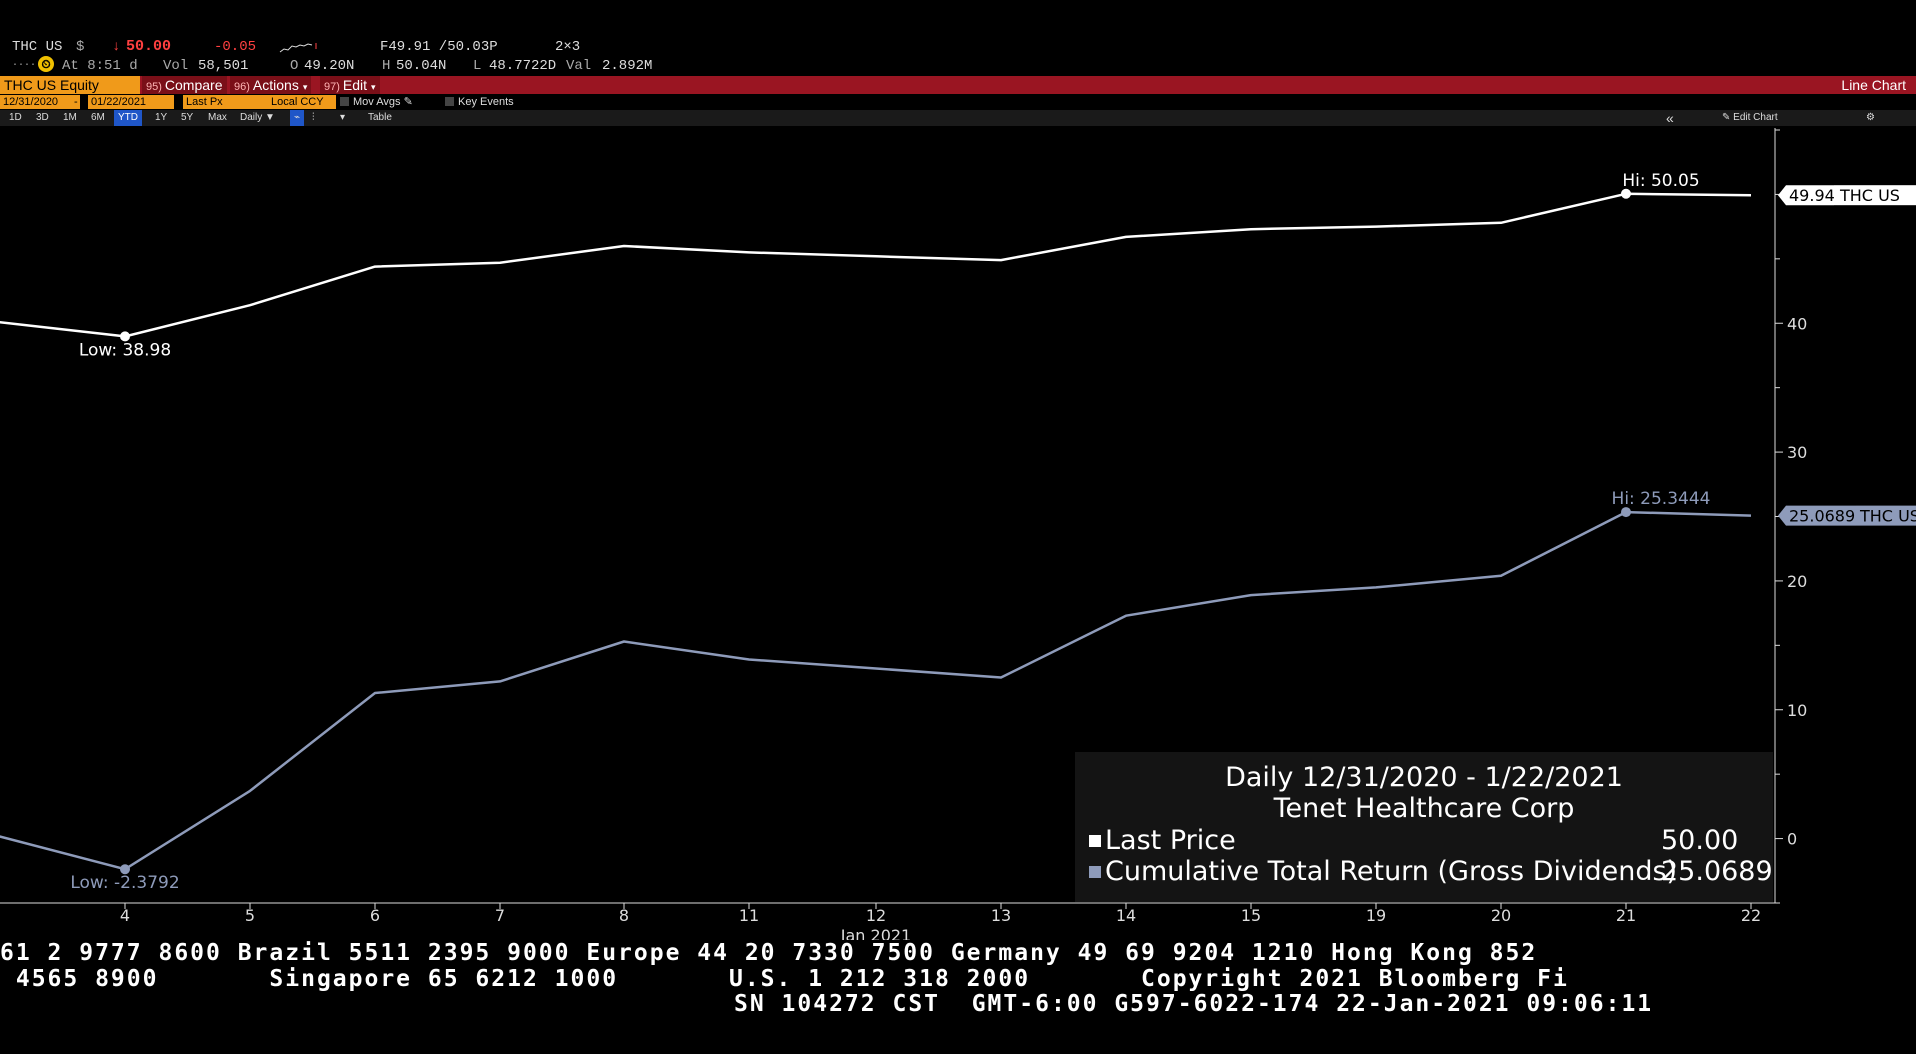  What do you see at coordinates (486, 102) in the screenshot?
I see `key-events-label: Key Events` at bounding box center [486, 102].